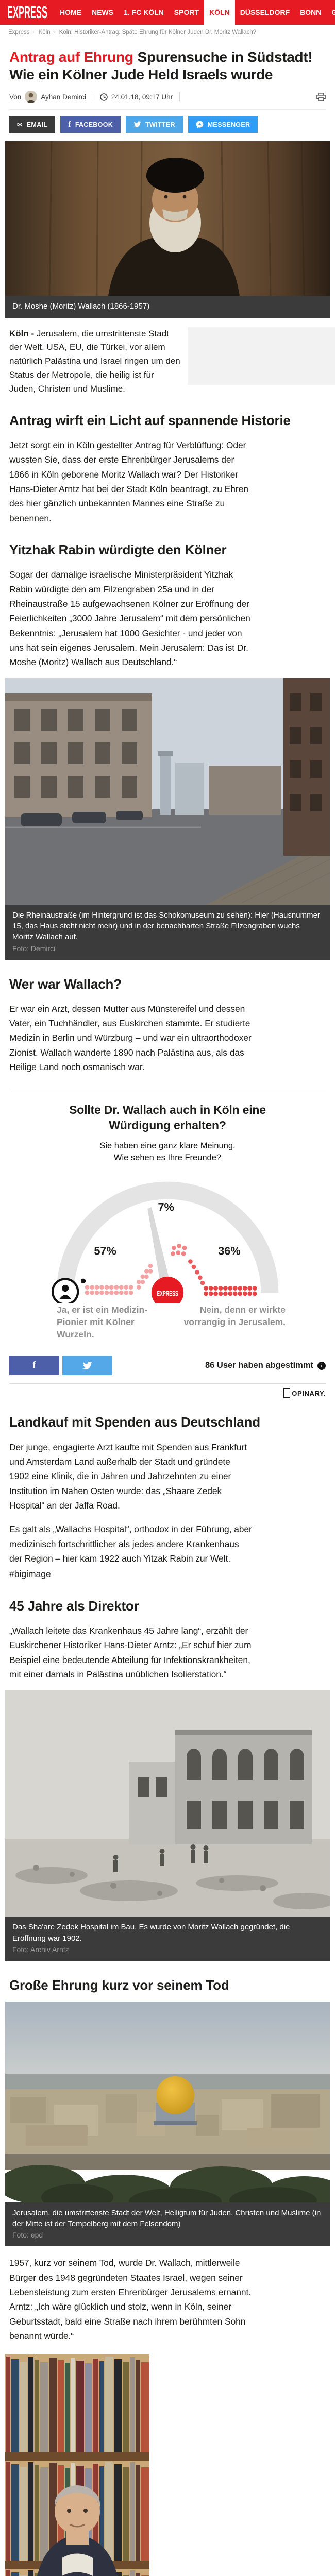  What do you see at coordinates (90, 124) in the screenshot?
I see `share-facebook-button: f FACEBOOK` at bounding box center [90, 124].